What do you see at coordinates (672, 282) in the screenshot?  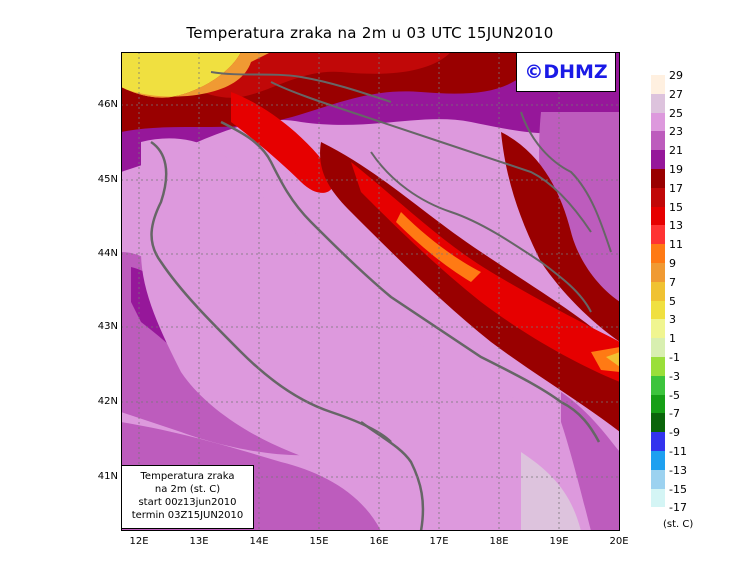 I see `legend-tick-label: 7` at bounding box center [672, 282].